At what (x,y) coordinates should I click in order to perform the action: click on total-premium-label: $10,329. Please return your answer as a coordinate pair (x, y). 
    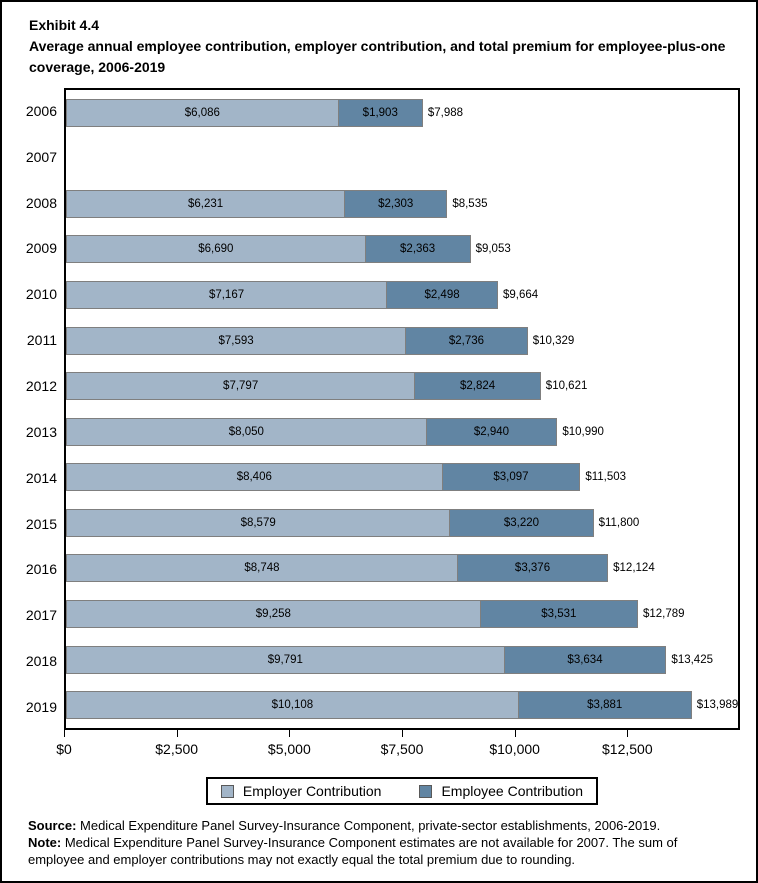
    Looking at the image, I should click on (553, 340).